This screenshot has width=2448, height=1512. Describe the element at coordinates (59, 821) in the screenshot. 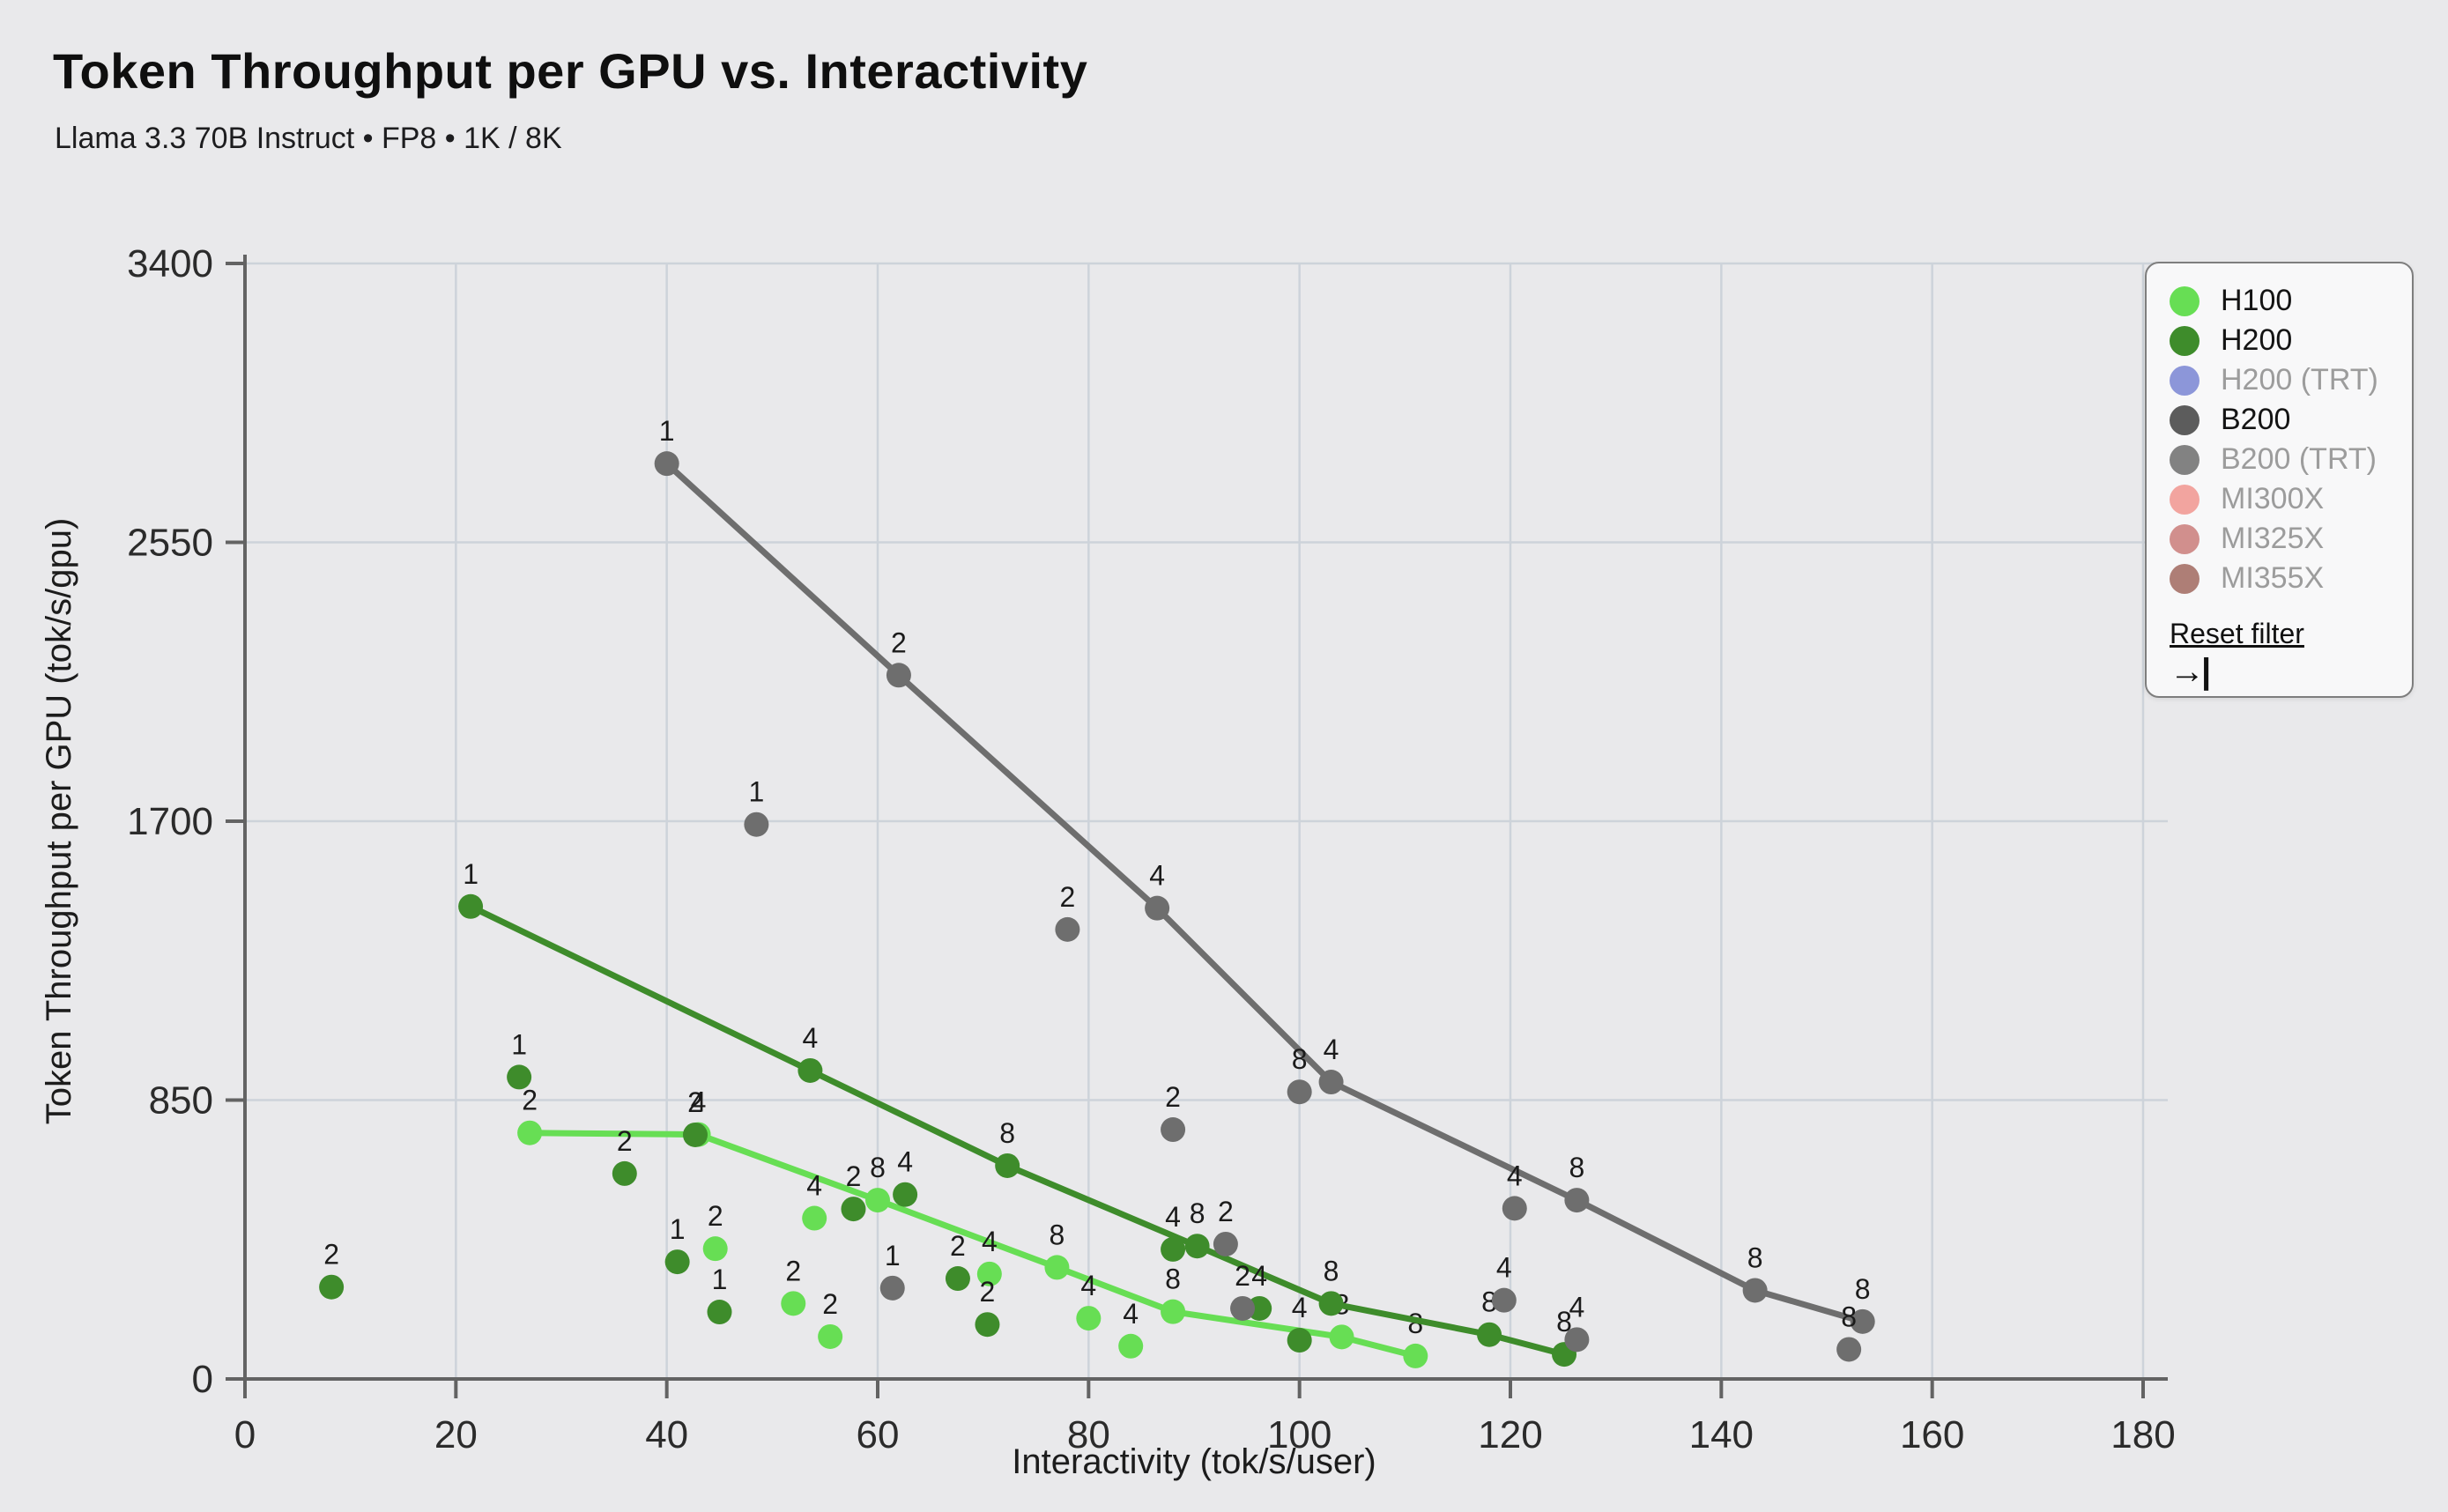

I see `y-axis-title: Token Throughput per GPU (tok/s/gpu)` at that location.